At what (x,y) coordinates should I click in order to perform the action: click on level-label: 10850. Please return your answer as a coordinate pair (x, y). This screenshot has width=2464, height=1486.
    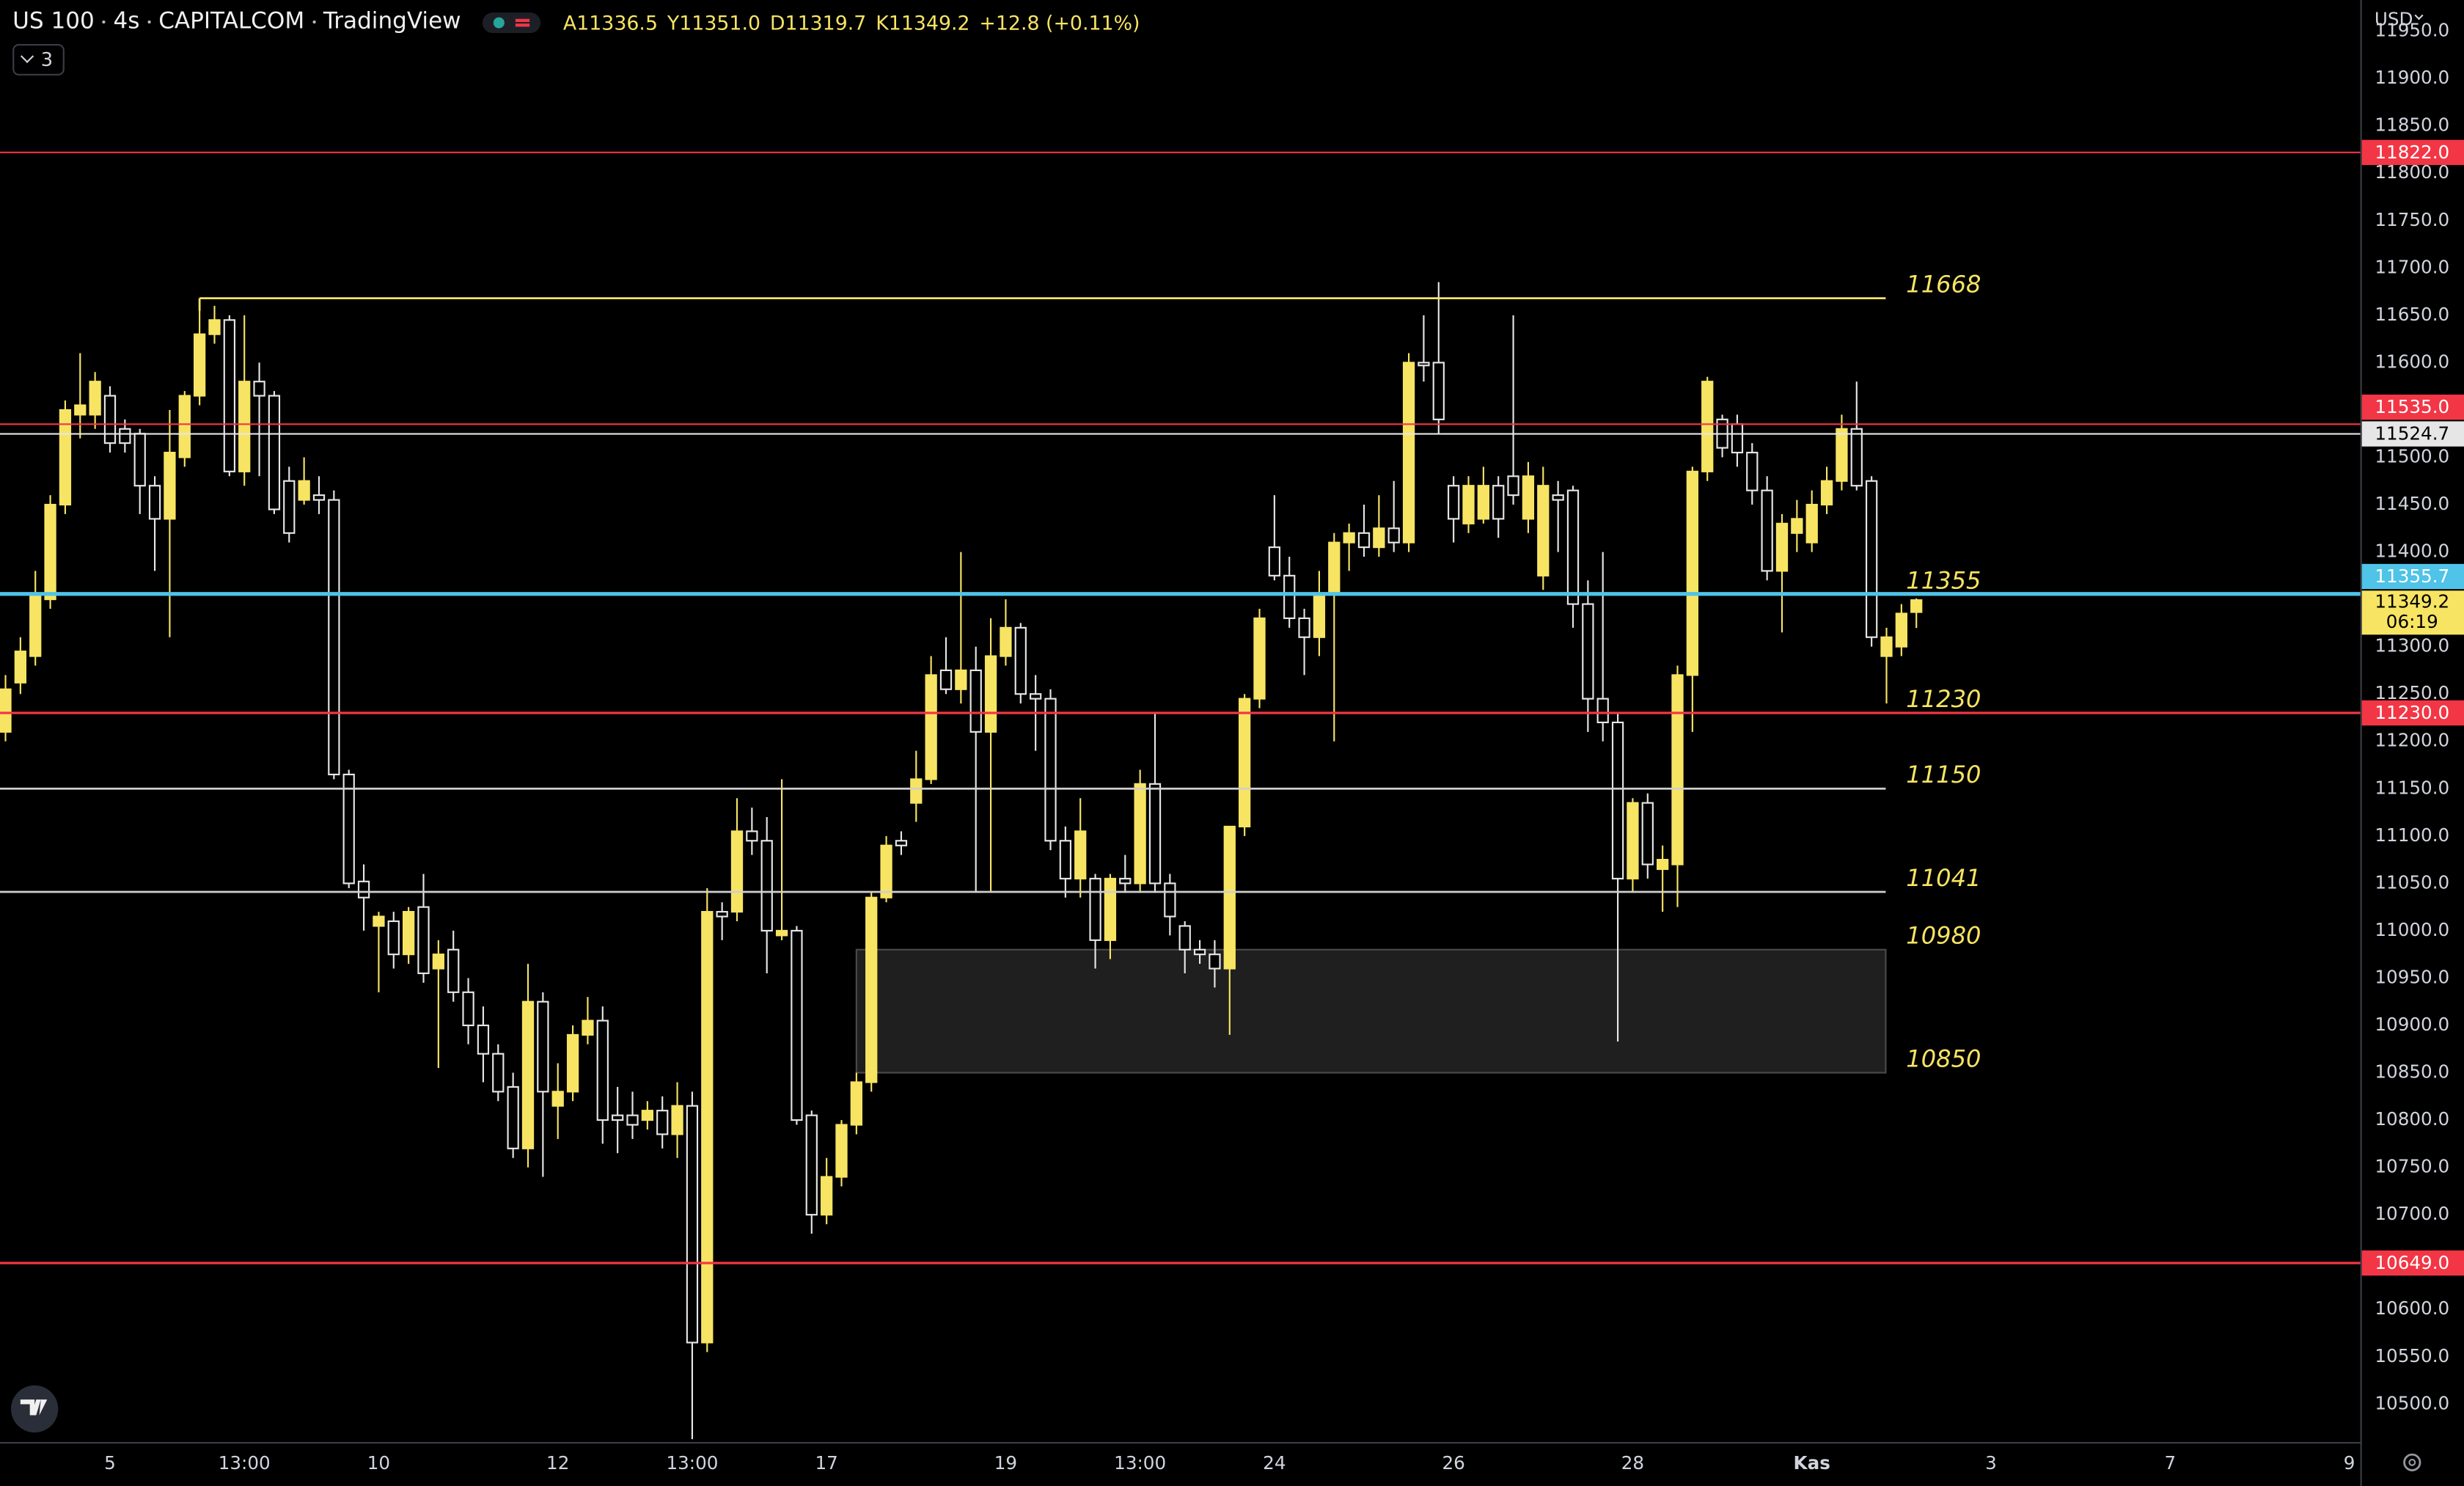
    Looking at the image, I should click on (1943, 1058).